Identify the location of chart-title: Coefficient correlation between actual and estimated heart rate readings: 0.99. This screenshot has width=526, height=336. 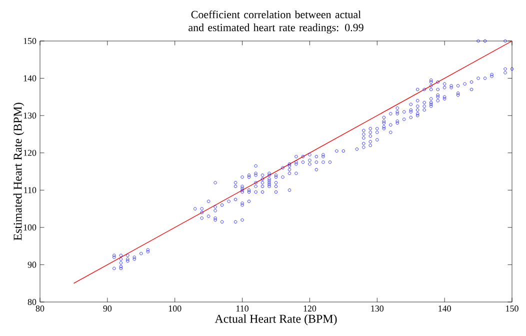
(276, 22).